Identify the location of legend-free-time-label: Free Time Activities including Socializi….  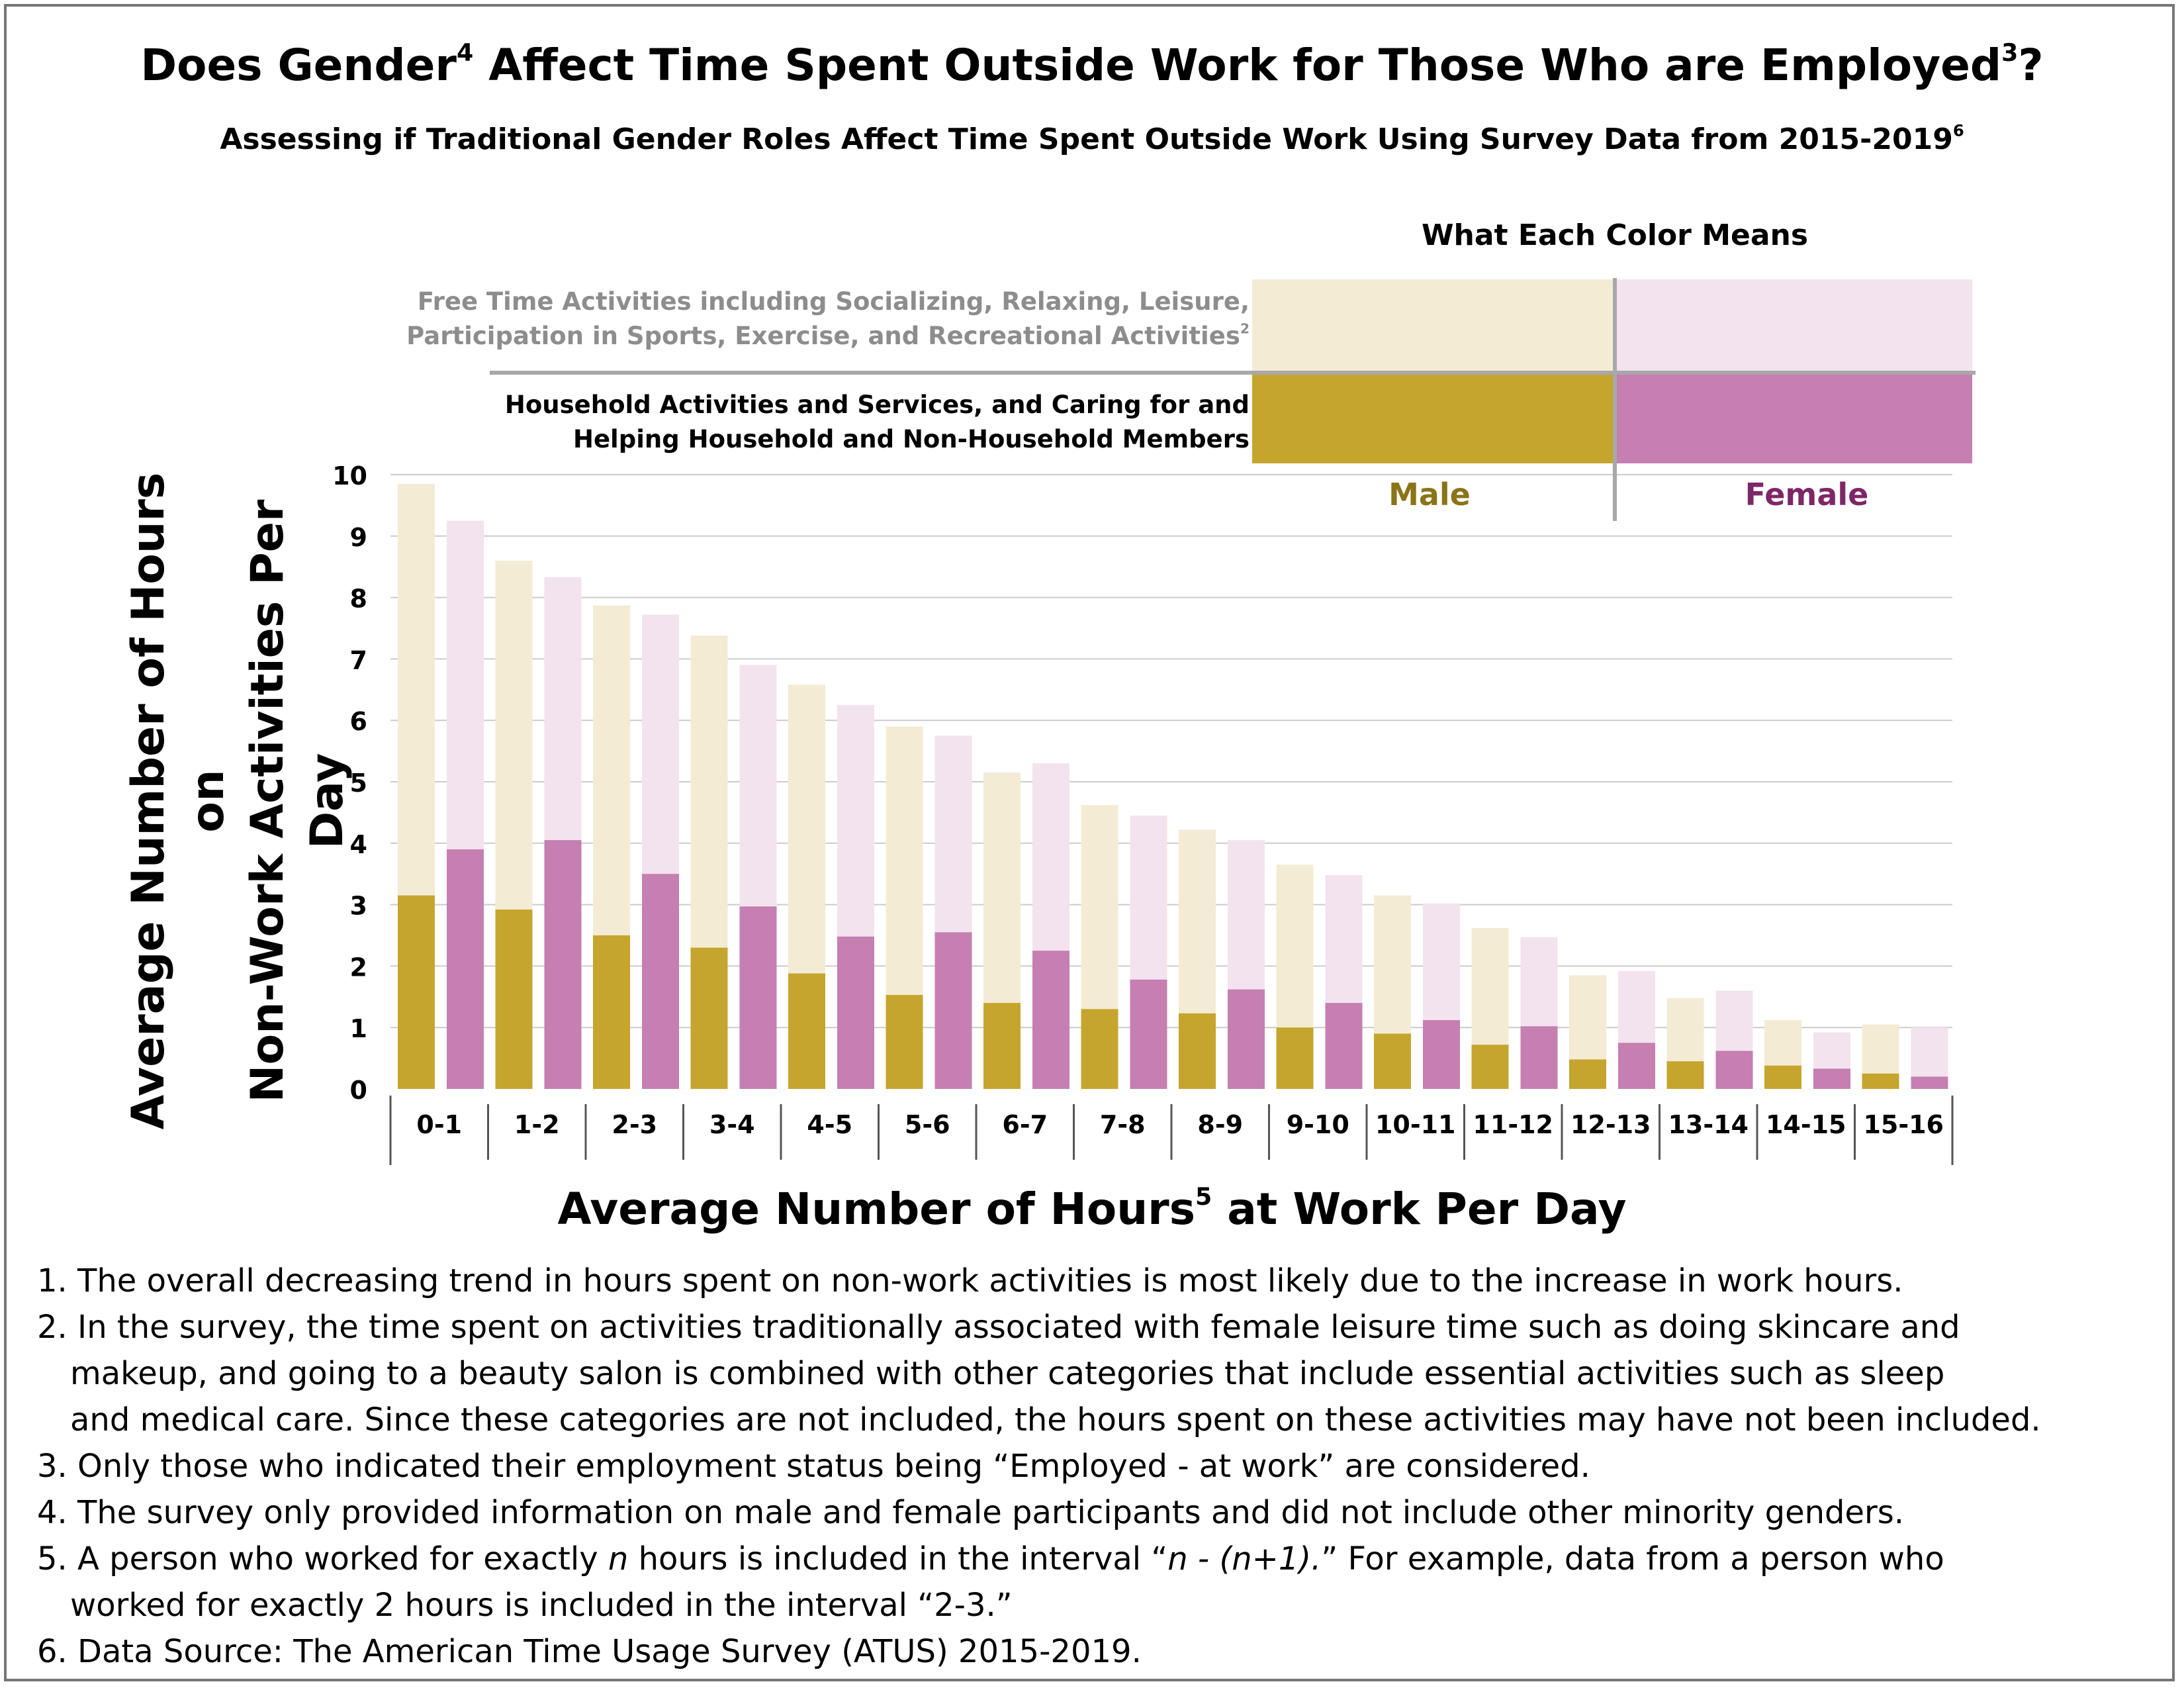
(828, 319).